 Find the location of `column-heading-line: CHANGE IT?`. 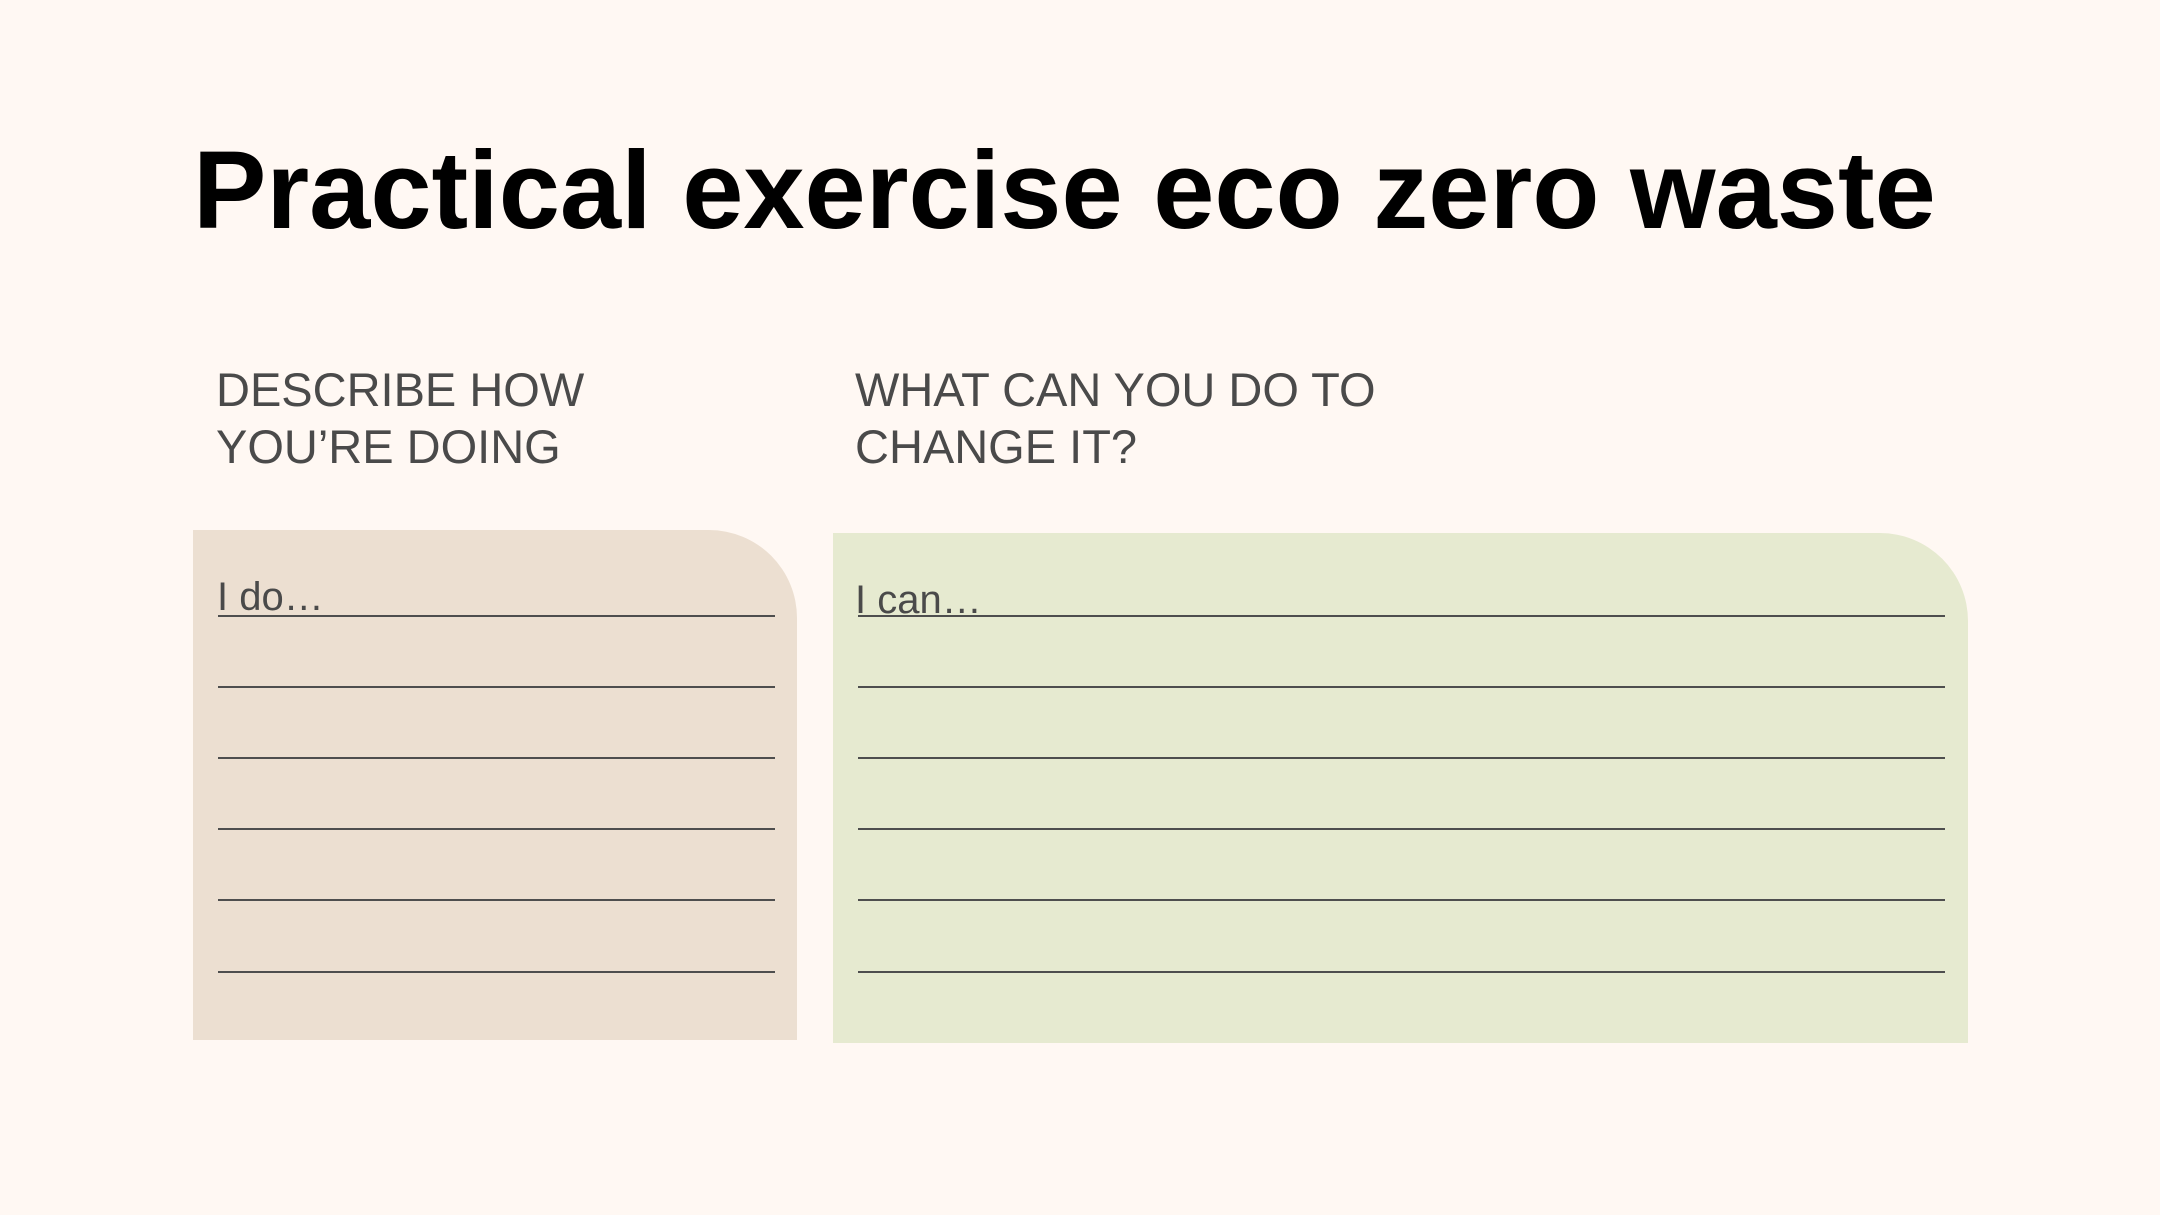

column-heading-line: CHANGE IT? is located at coordinates (996, 446).